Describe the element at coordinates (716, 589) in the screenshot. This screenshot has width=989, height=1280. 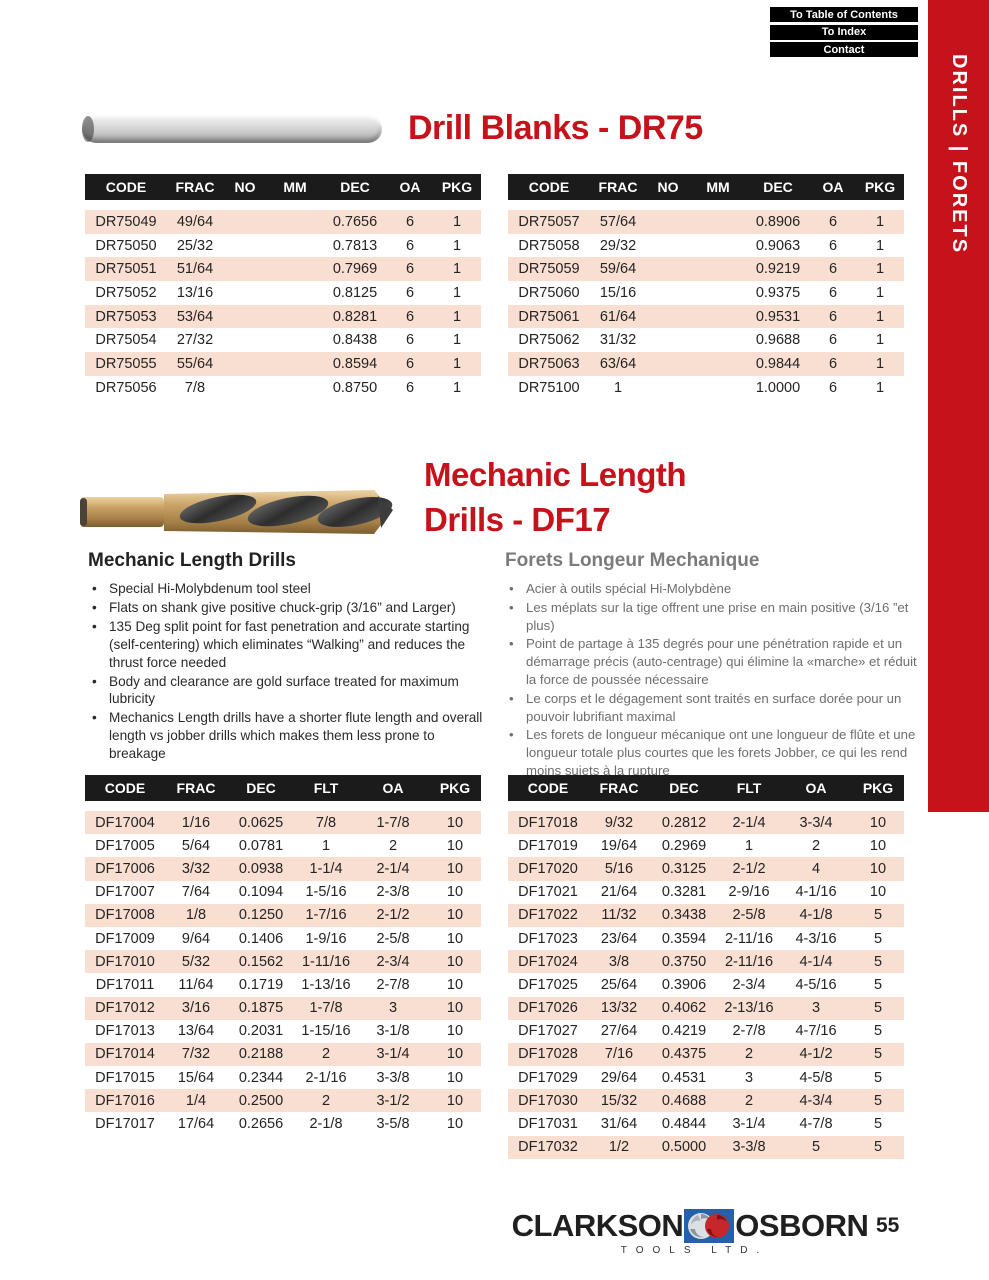
I see `bullet-item: Acier à outils spécial Hi-Molybdène` at that location.